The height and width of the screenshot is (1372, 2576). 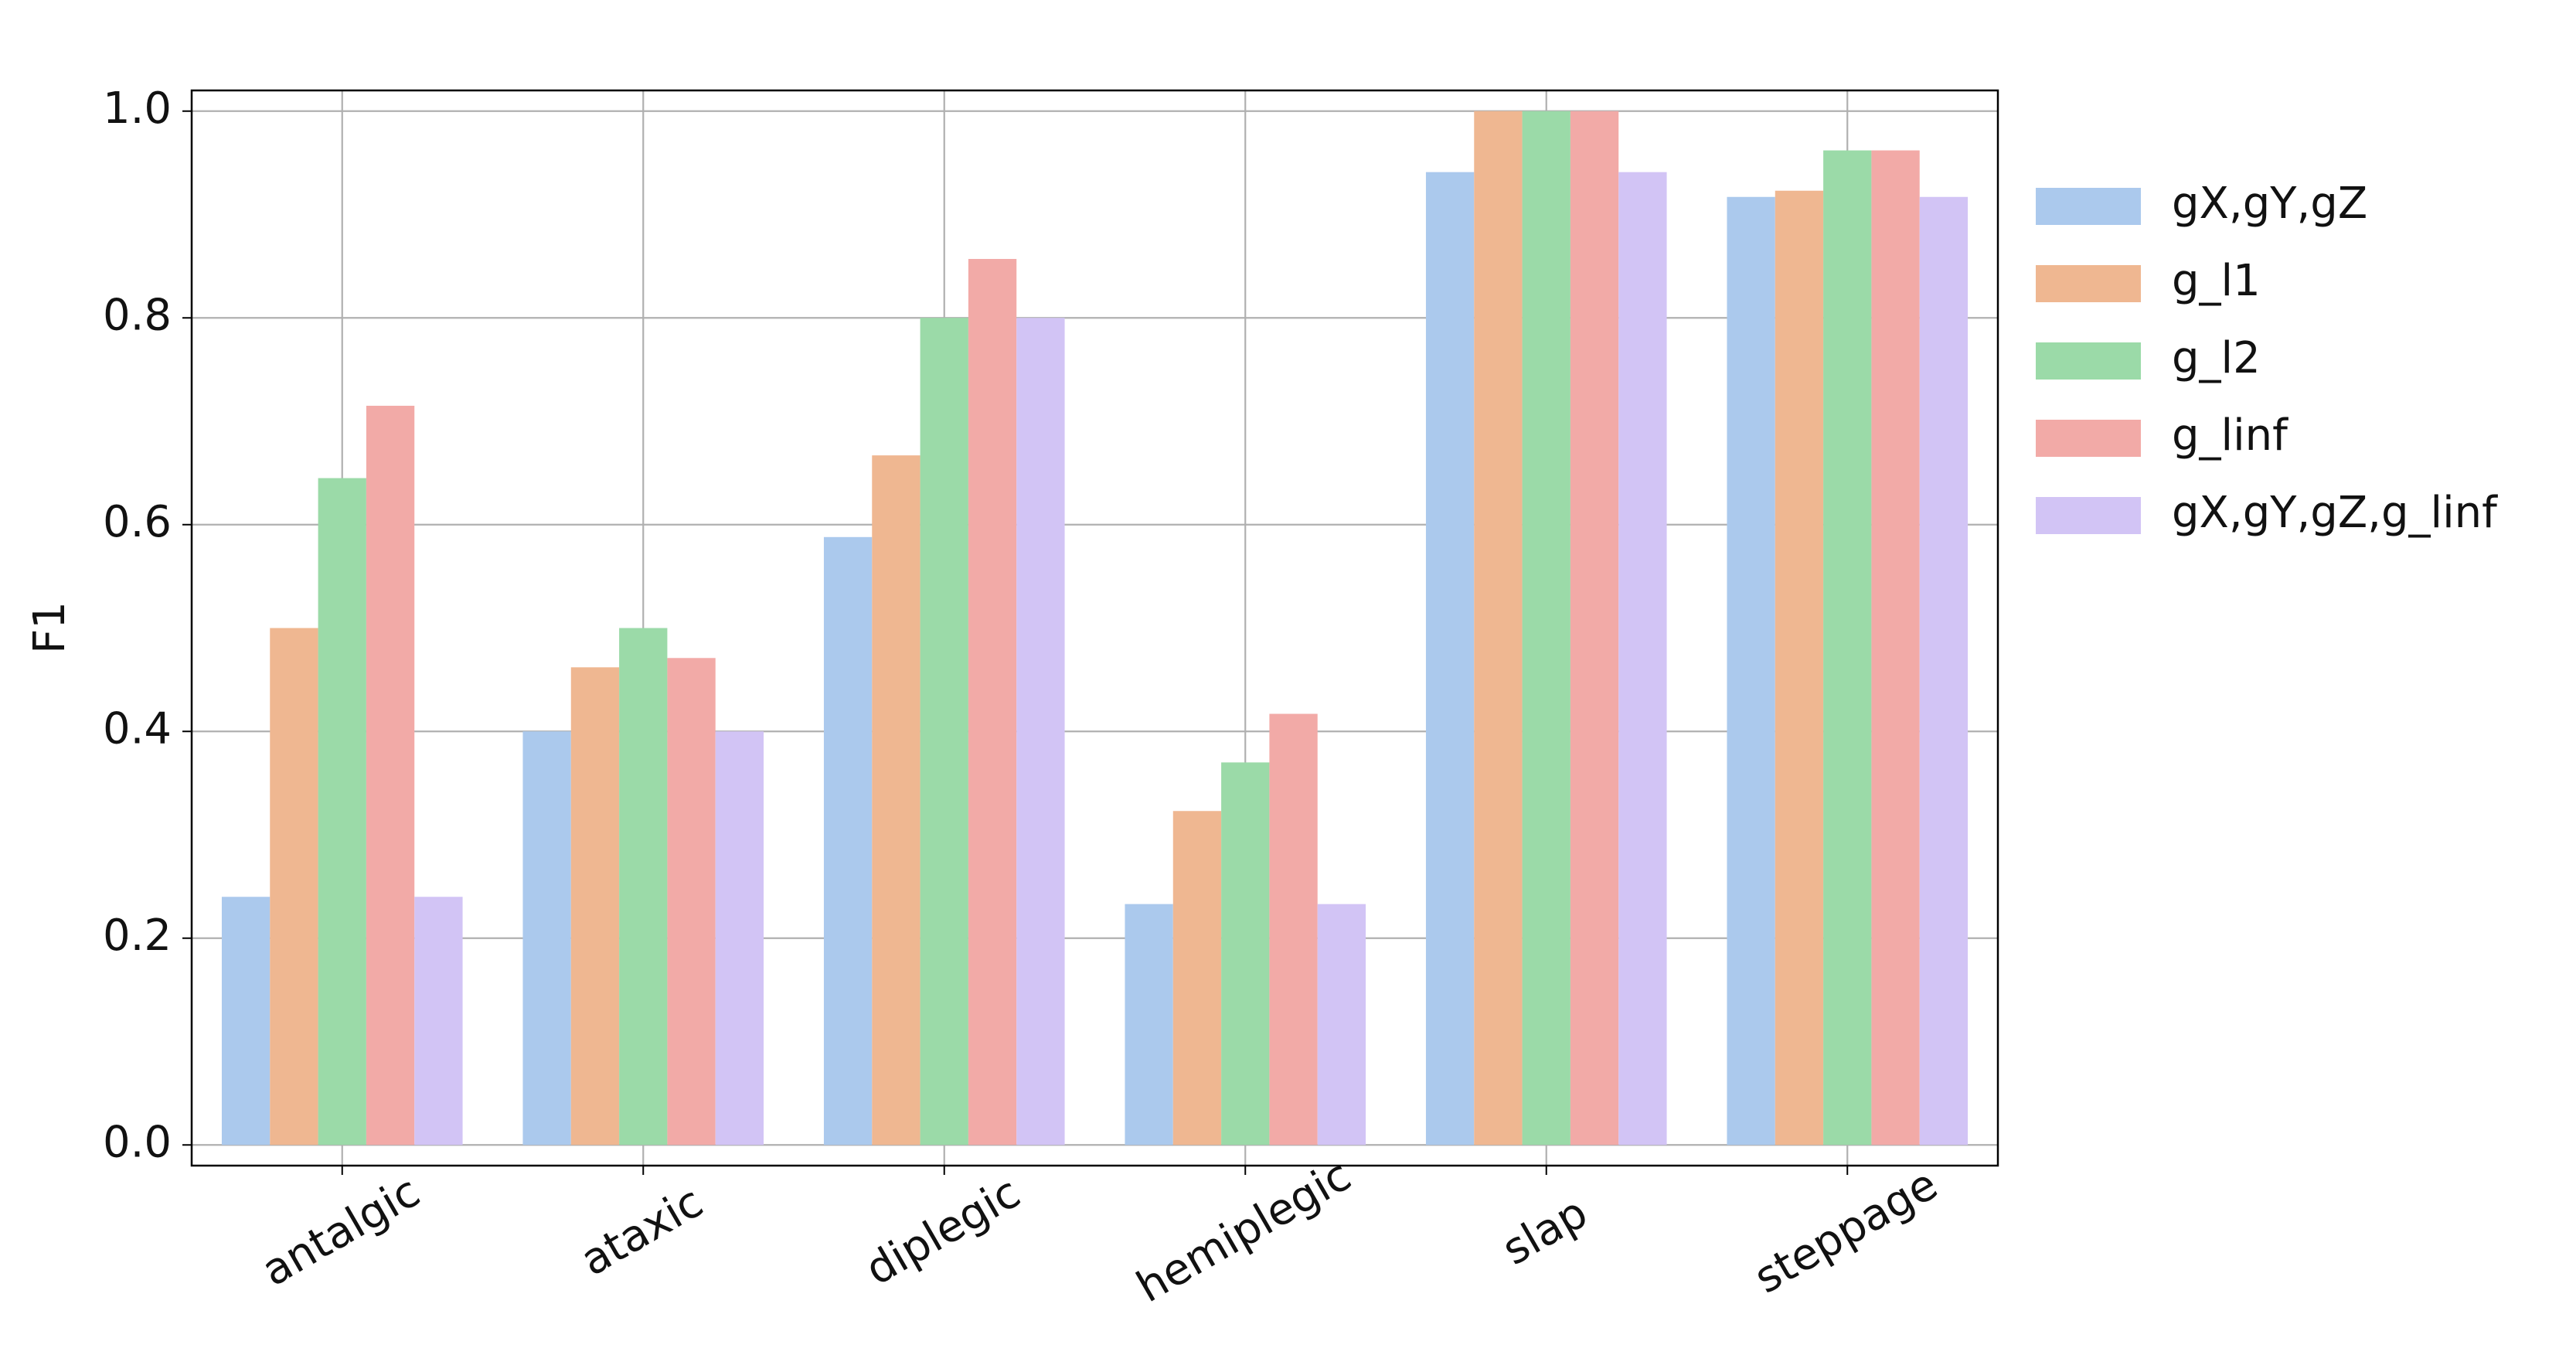 What do you see at coordinates (2269, 204) in the screenshot?
I see `legend-label: gX,gY,gZ` at bounding box center [2269, 204].